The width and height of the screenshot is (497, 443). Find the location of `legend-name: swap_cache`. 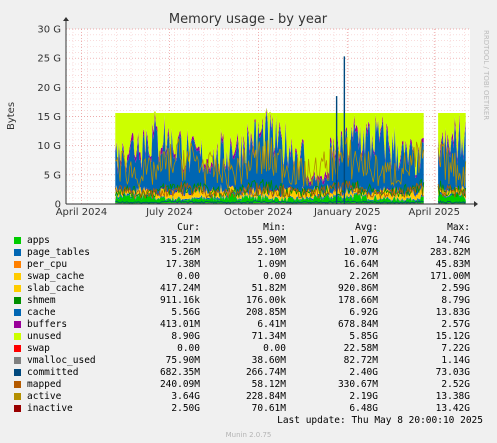

legend-name: swap_cache is located at coordinates (56, 276).